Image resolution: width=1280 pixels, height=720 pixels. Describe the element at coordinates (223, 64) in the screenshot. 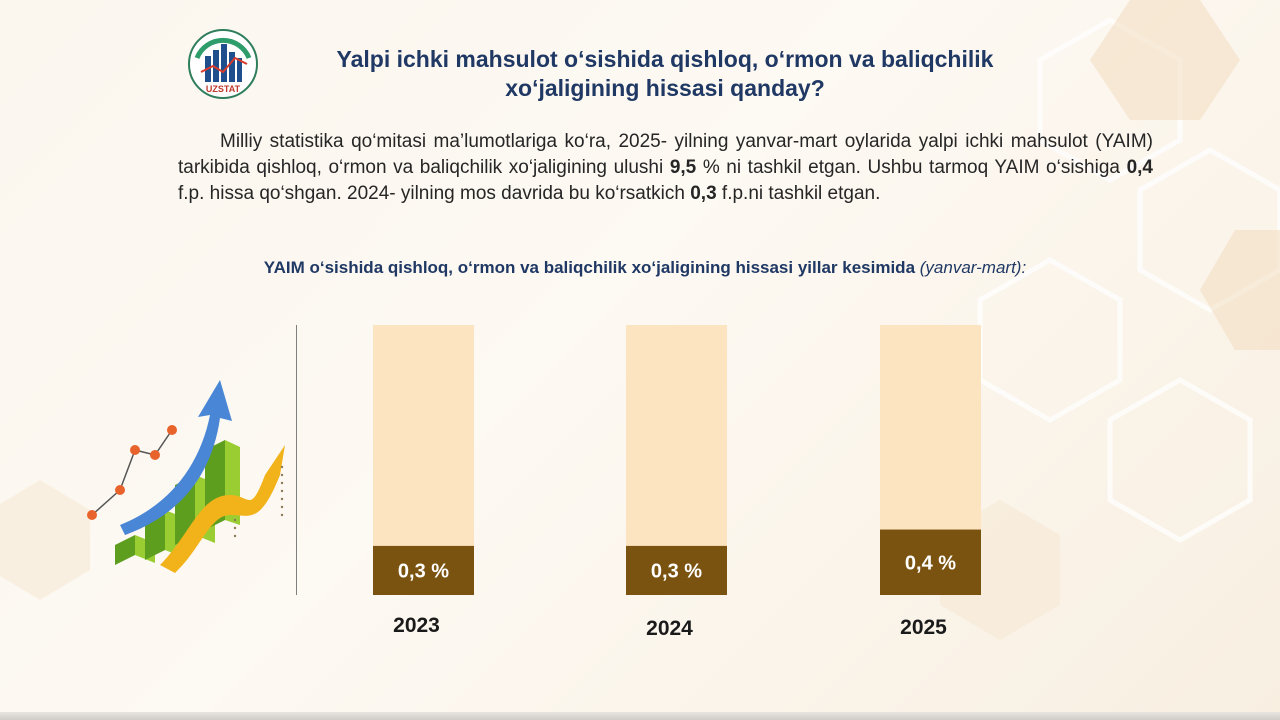

I see `uzstat-logo: UZSTAT` at that location.